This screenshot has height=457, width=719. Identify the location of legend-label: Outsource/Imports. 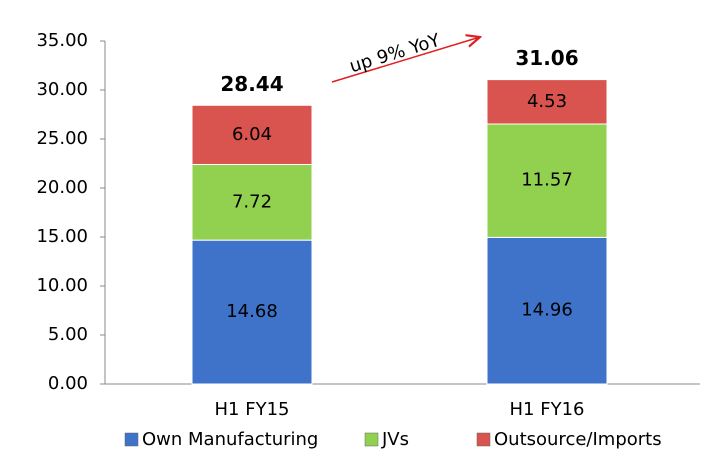
(578, 439).